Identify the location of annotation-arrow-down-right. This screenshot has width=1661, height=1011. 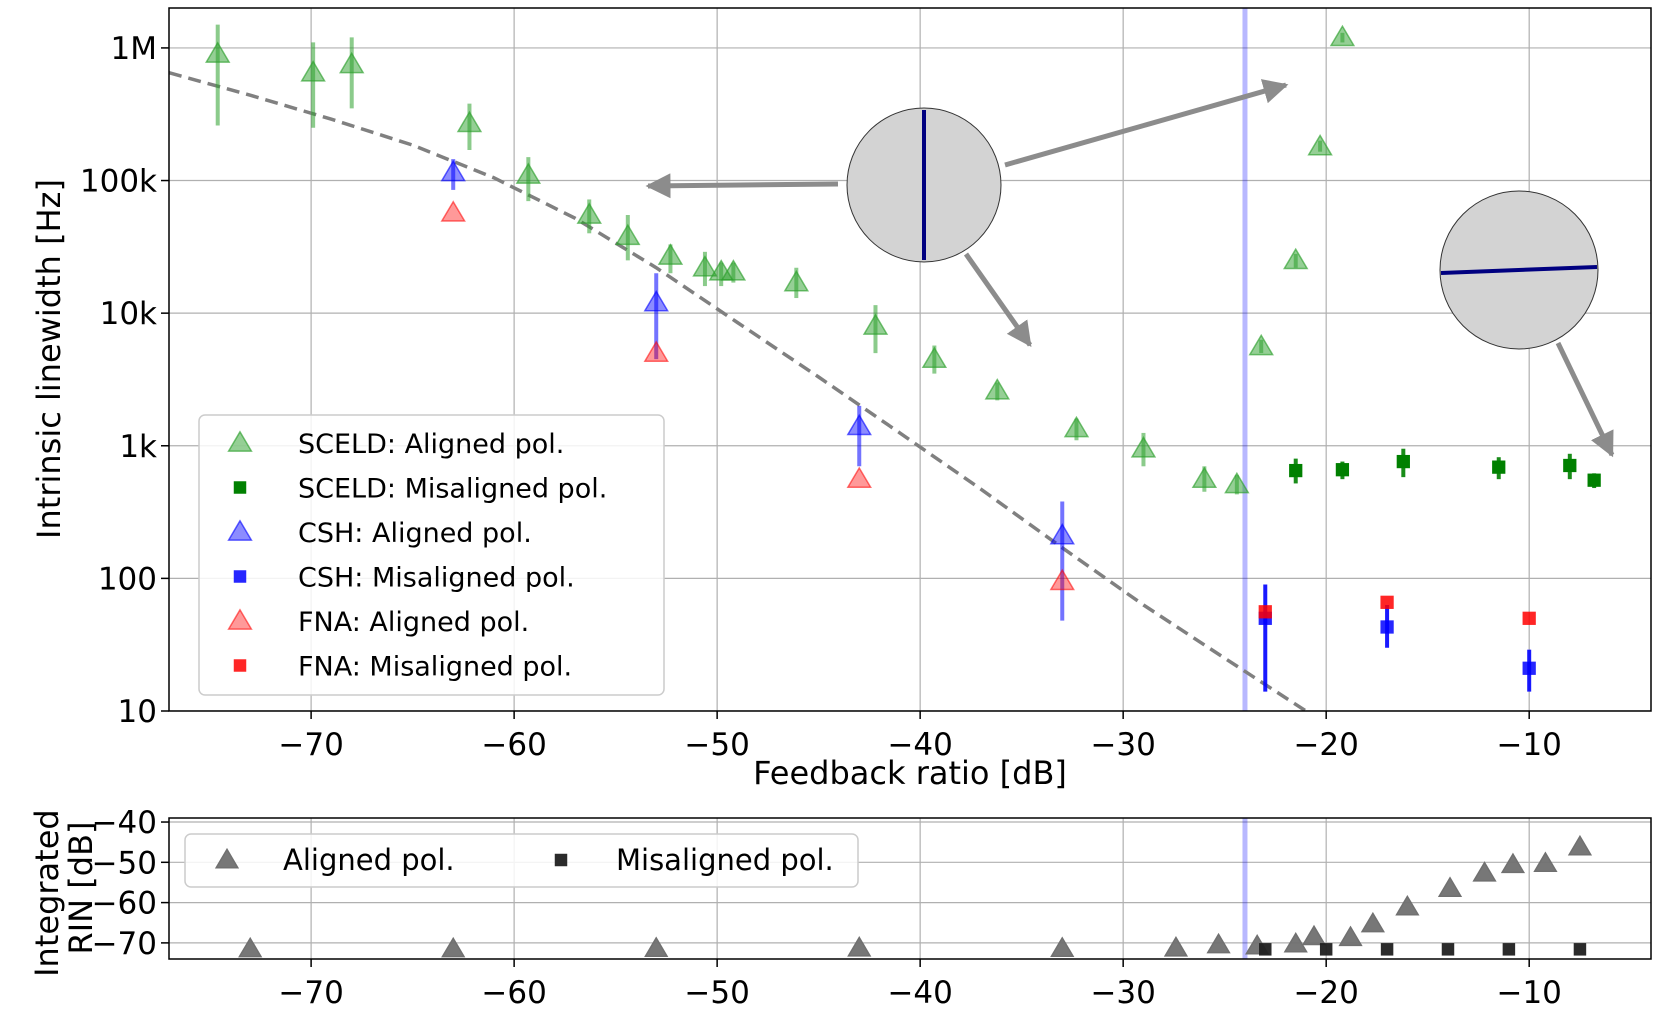
(1585, 399).